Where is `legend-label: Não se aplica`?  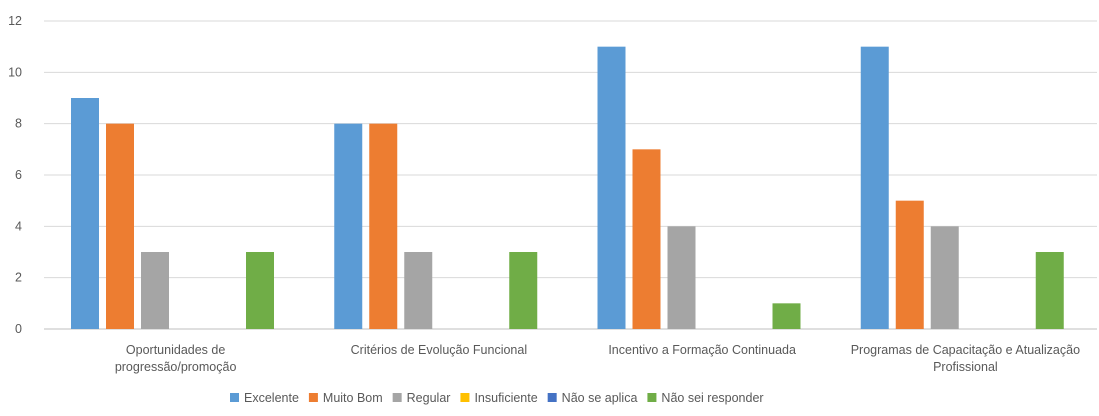 legend-label: Não se aplica is located at coordinates (600, 398).